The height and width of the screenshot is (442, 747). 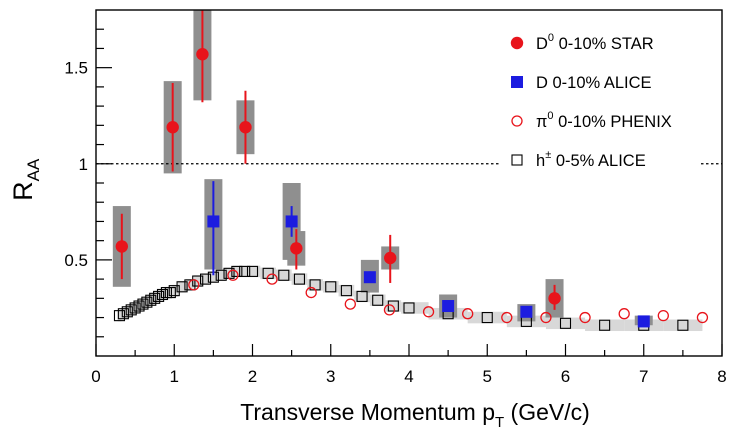 I want to click on legend-marker-star, so click(x=517, y=43).